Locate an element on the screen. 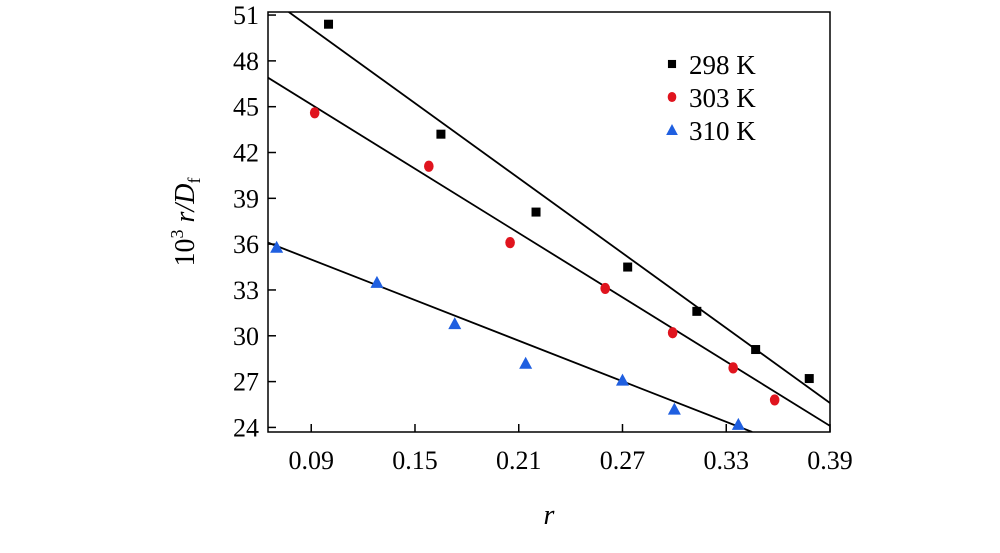 This screenshot has height=553, width=1000. y-tick-label: 45 is located at coordinates (246, 107).